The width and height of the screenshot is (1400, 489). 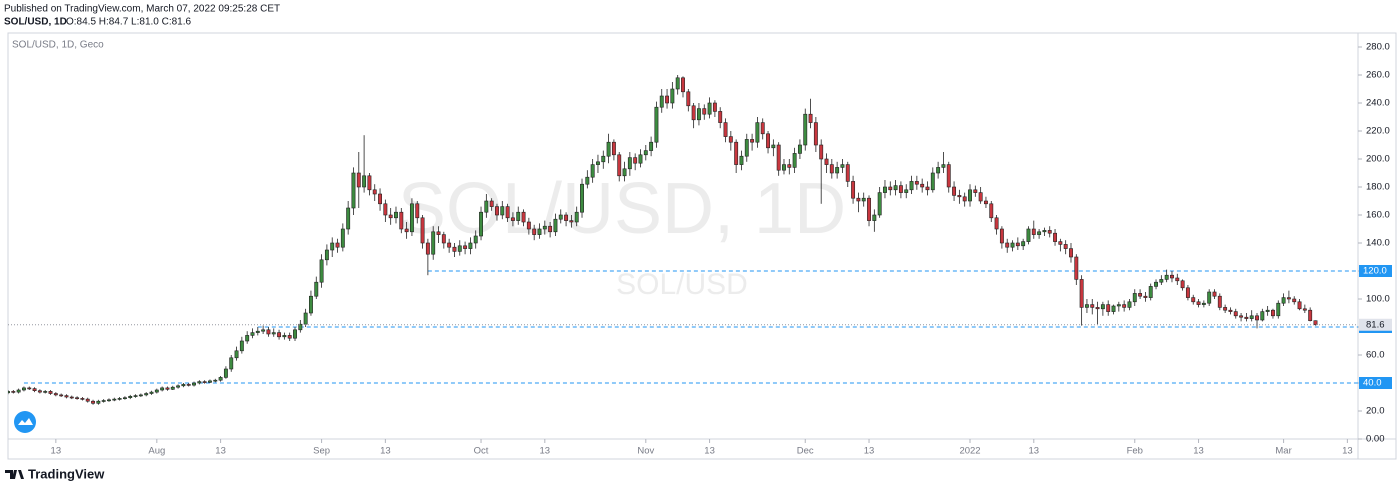 I want to click on horizontal-line-tag, so click(x=1375, y=271).